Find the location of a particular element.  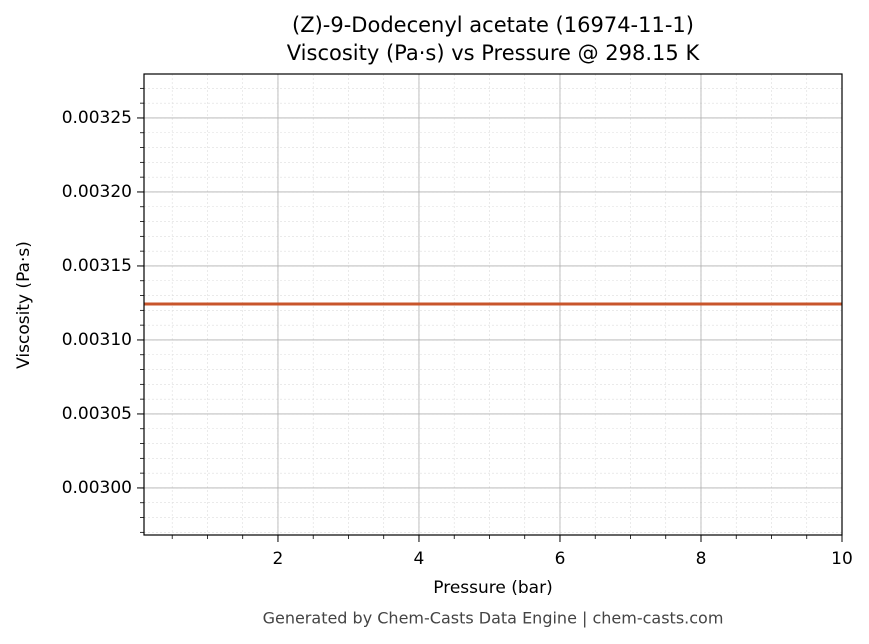

chart-subtitle: Viscosity (Pa·s) vs Pressure @ 298.15 K is located at coordinates (494, 53).